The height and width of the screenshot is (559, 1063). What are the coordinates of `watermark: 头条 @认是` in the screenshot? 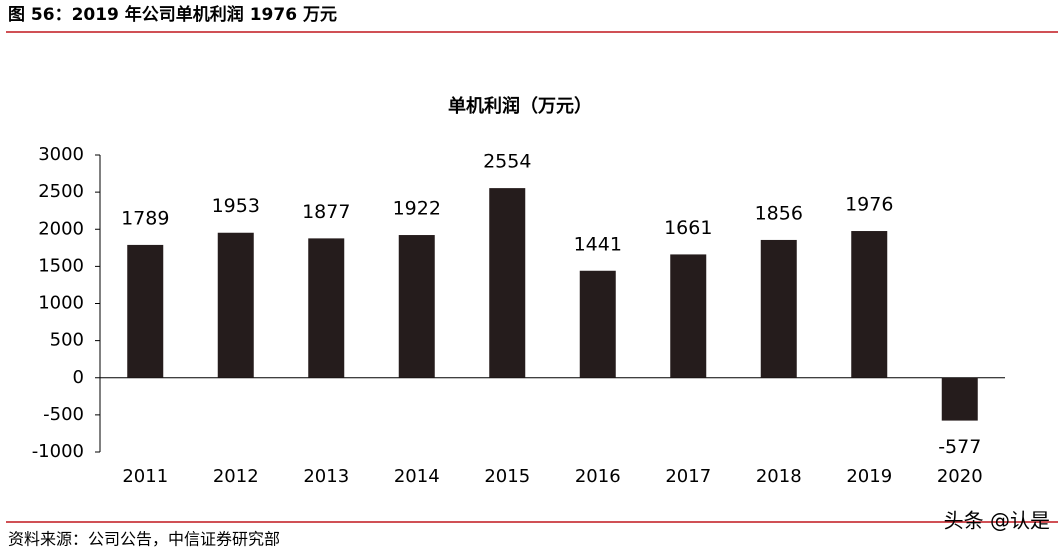 It's located at (997, 521).